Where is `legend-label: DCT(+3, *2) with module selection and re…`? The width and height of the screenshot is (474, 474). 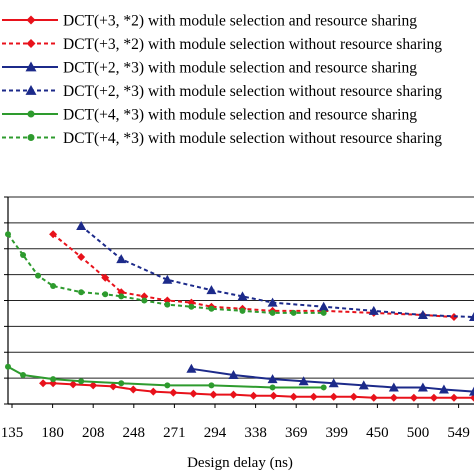
legend-label: DCT(+3, *2) with module selection and re… is located at coordinates (240, 21).